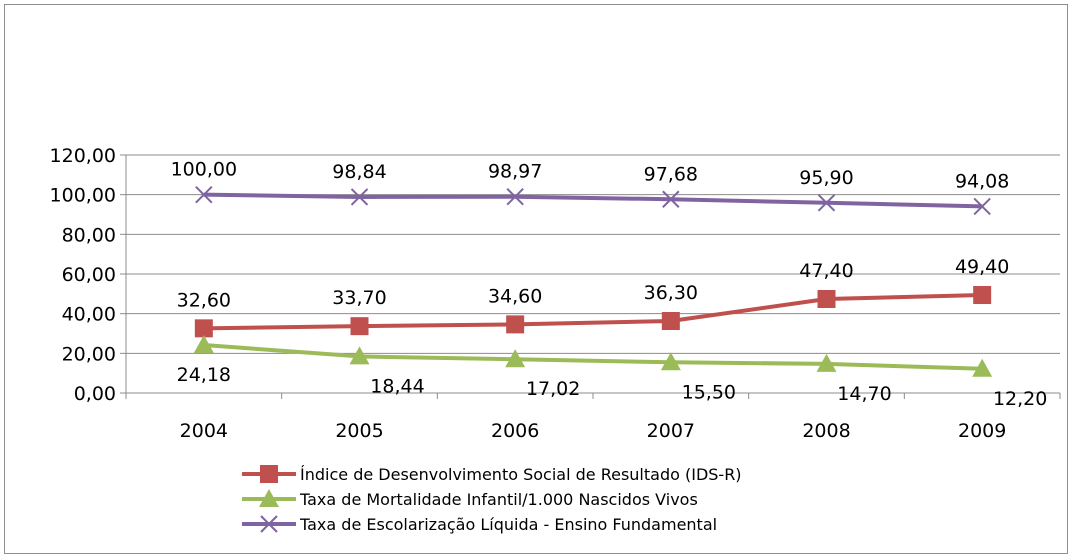 This screenshot has width=1074, height=559. Describe the element at coordinates (83, 156) in the screenshot. I see `y-tick-label: 120,00` at that location.